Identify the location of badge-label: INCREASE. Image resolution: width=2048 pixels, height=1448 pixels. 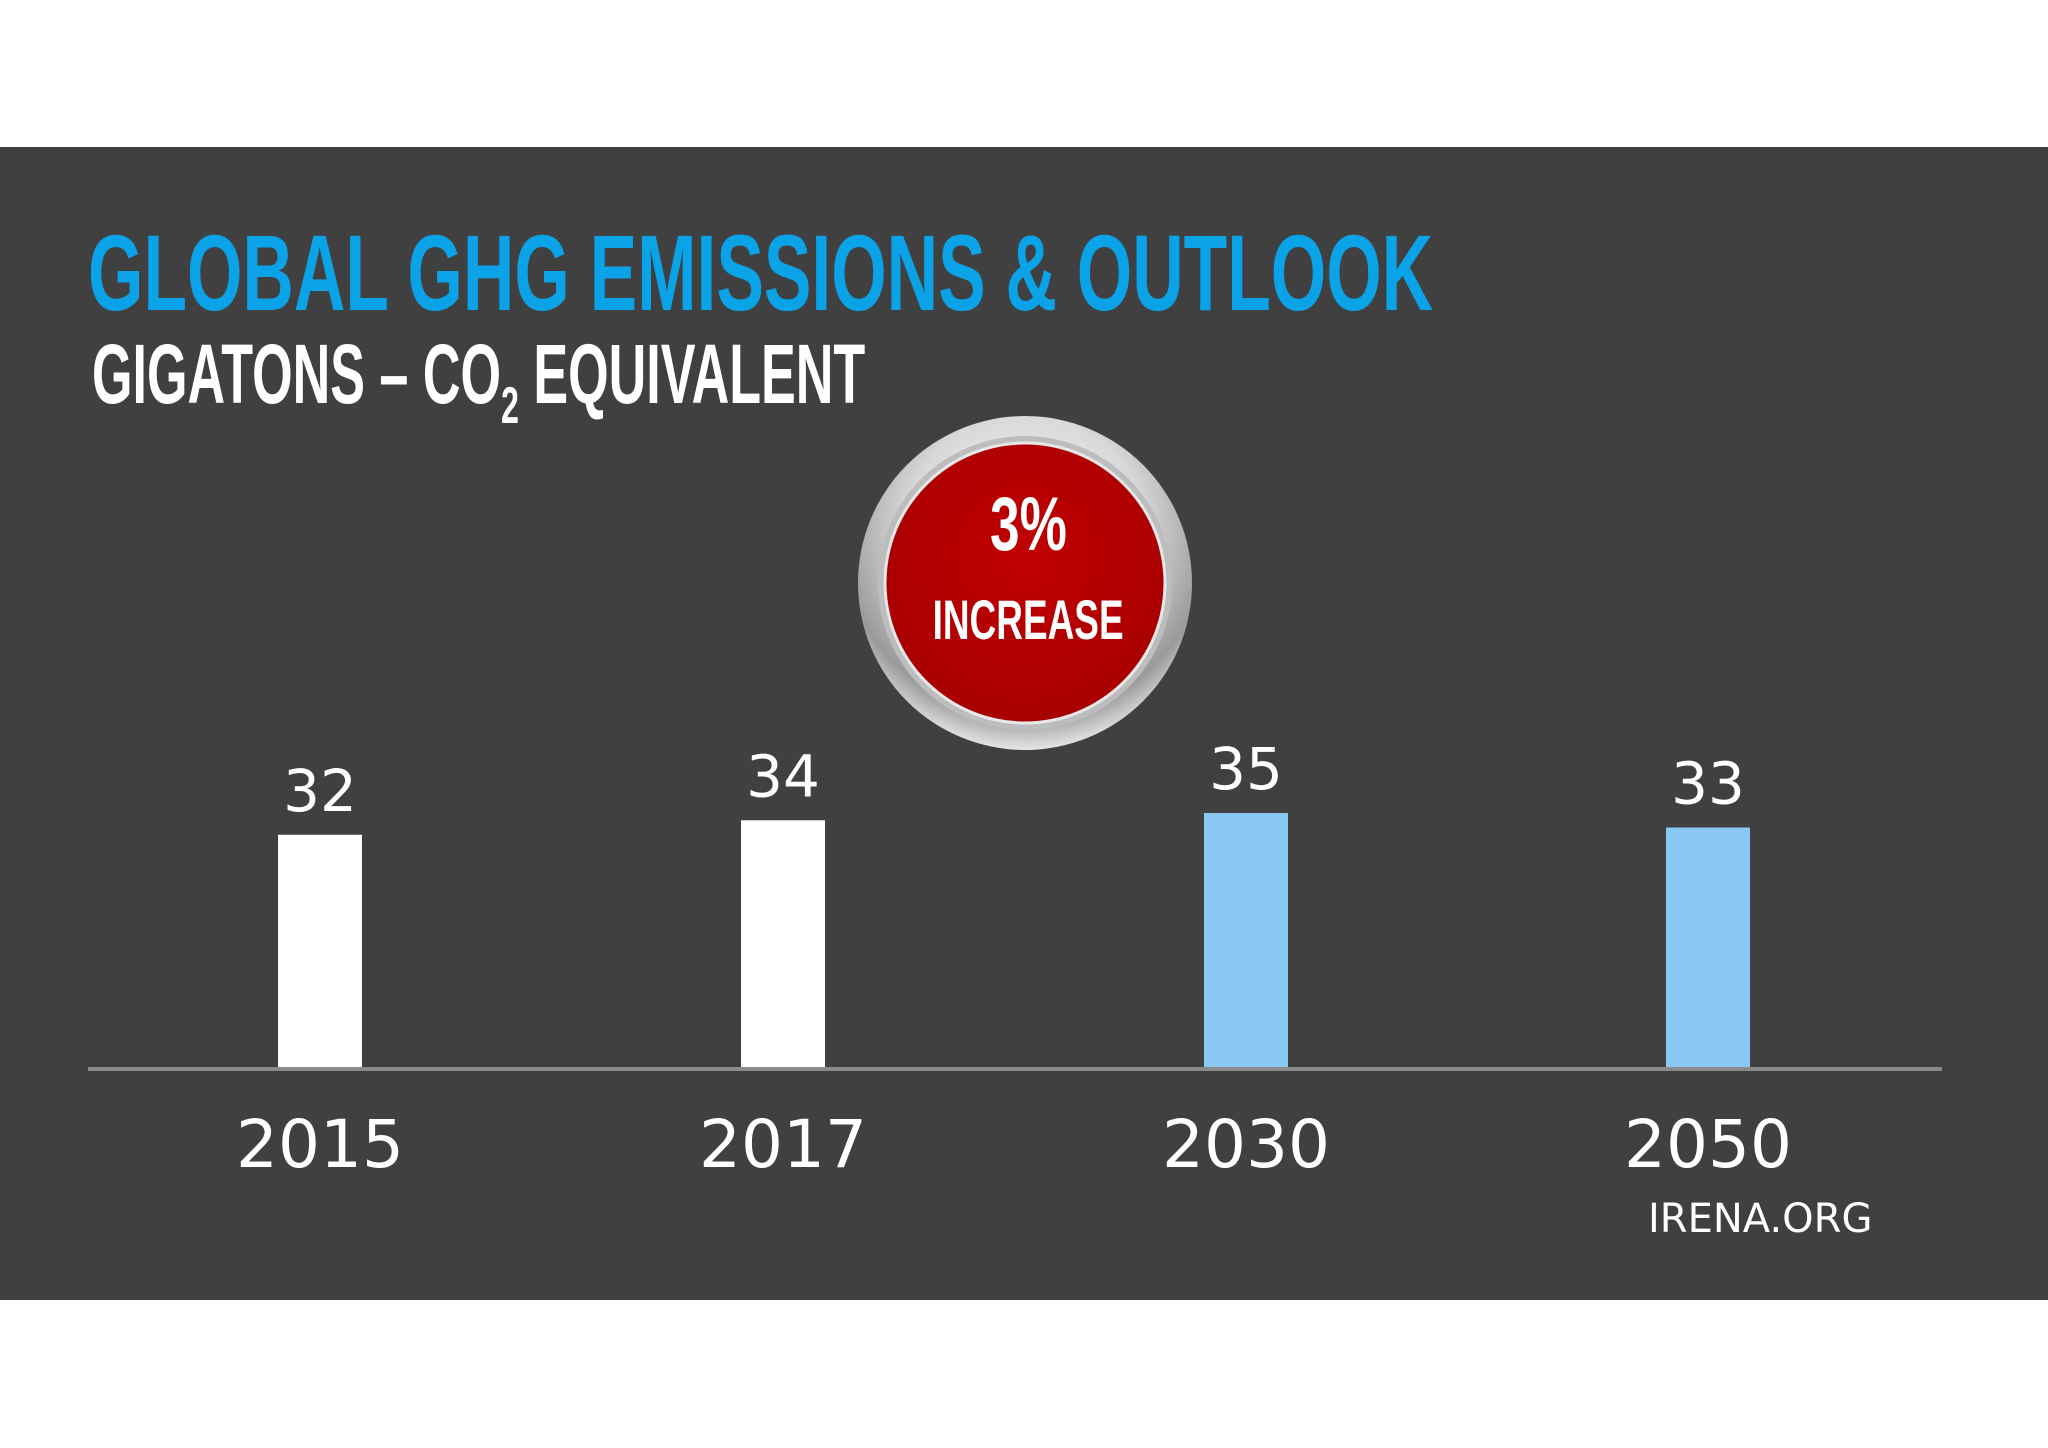
(1028, 619).